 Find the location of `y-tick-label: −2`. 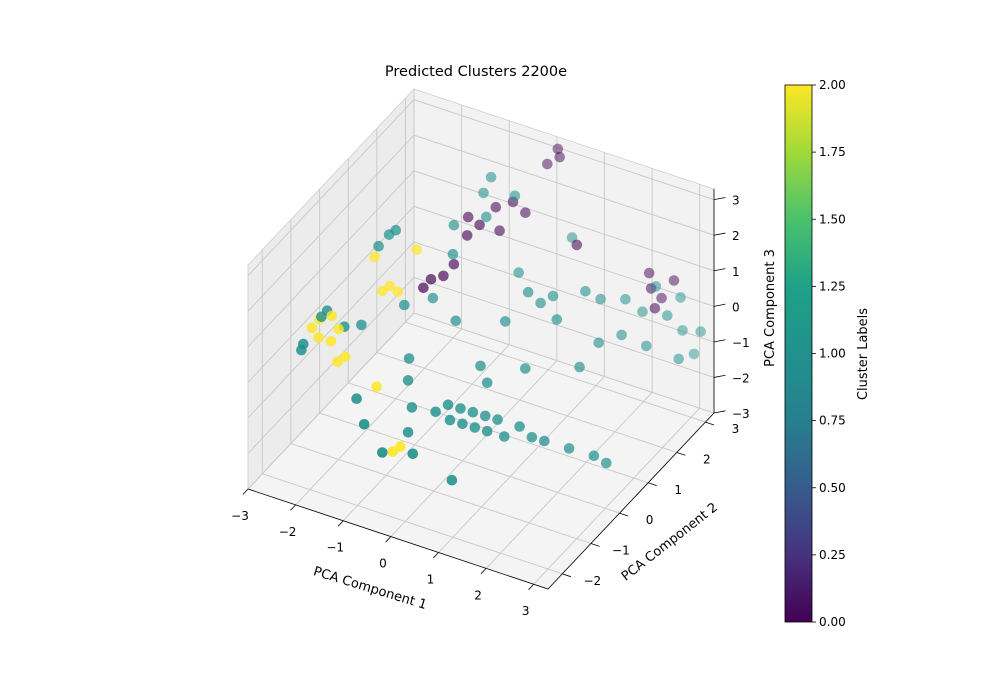

y-tick-label: −2 is located at coordinates (592, 581).